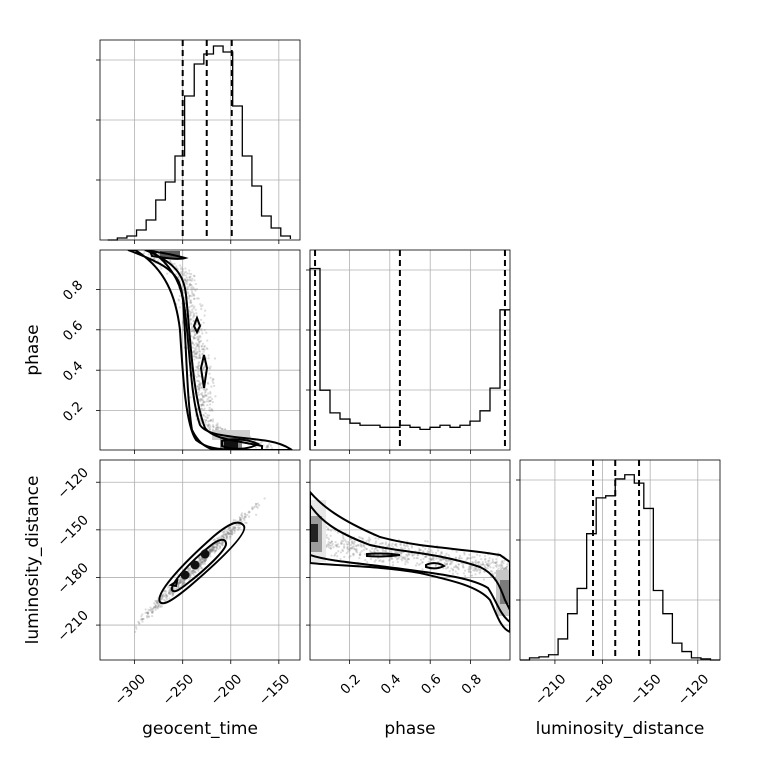  What do you see at coordinates (227, 690) in the screenshot?
I see `tick-label-x: −200` at bounding box center [227, 690].